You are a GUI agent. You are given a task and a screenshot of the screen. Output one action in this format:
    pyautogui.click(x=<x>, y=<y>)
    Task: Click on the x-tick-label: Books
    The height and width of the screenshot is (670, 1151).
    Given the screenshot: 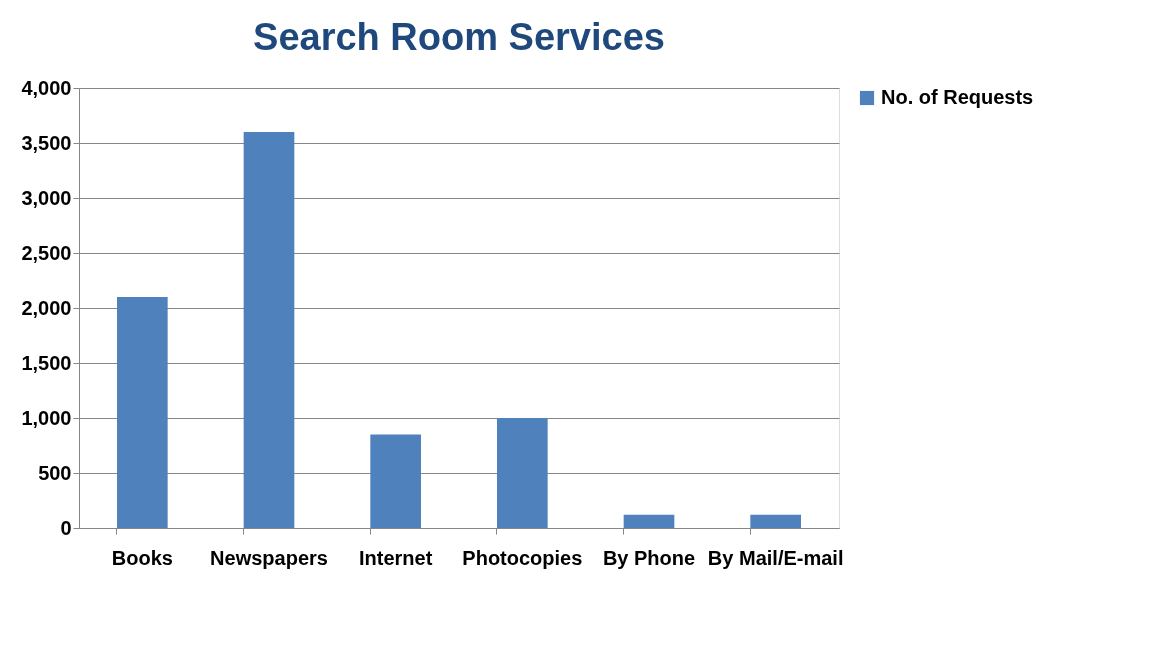 What is the action you would take?
    pyautogui.click(x=142, y=557)
    